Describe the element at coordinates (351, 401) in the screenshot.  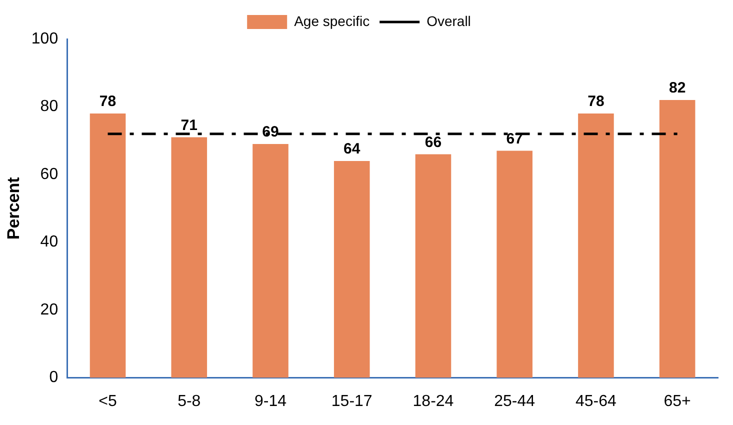
I see `x-tick-label: 15-17` at that location.